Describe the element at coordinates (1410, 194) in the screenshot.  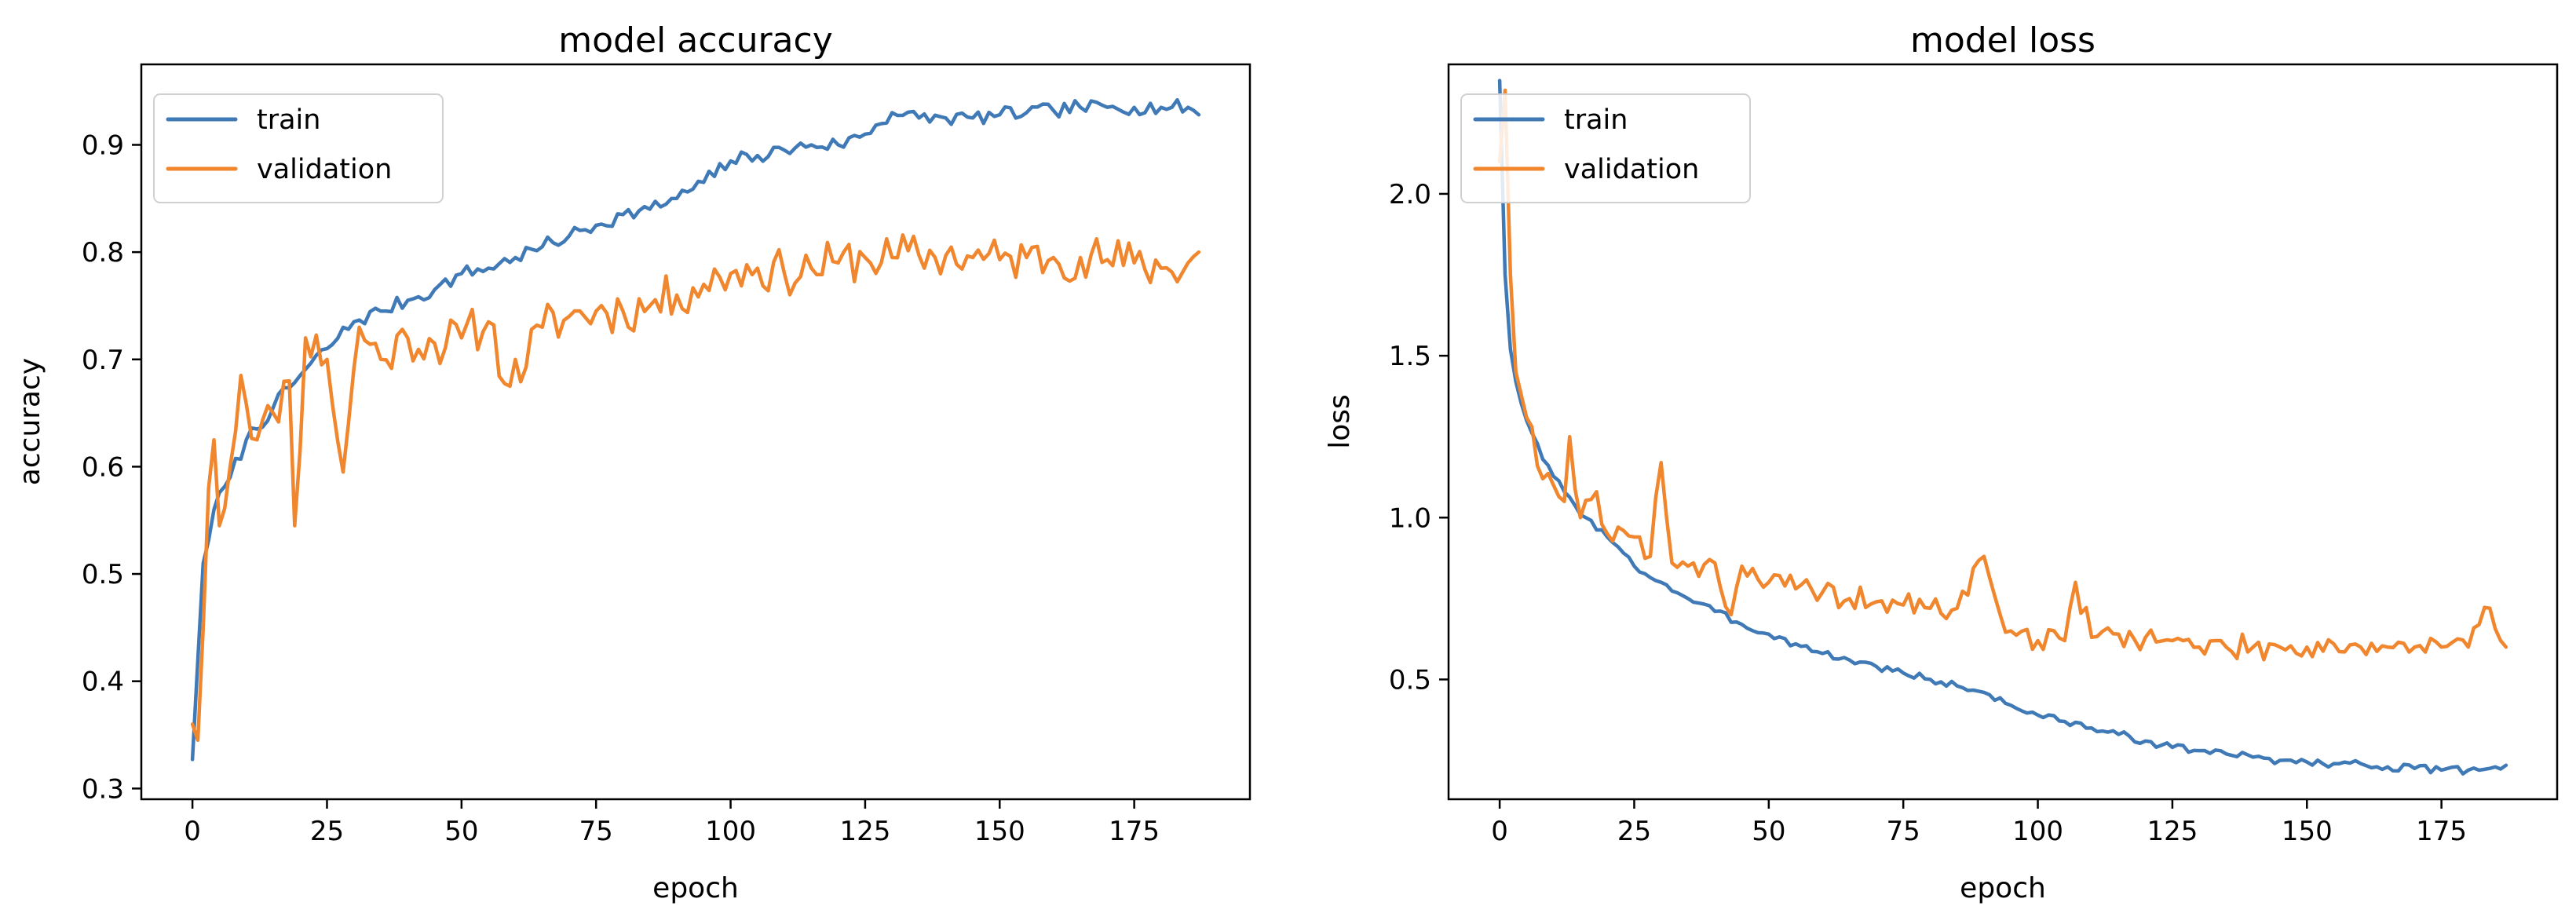
I see `y-tick-label: 2.0` at that location.